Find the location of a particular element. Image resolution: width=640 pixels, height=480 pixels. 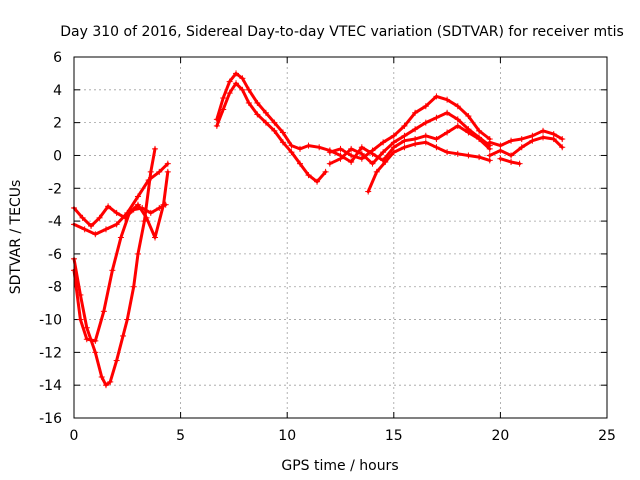

y-tick-label: -6 is located at coordinates (55, 255).